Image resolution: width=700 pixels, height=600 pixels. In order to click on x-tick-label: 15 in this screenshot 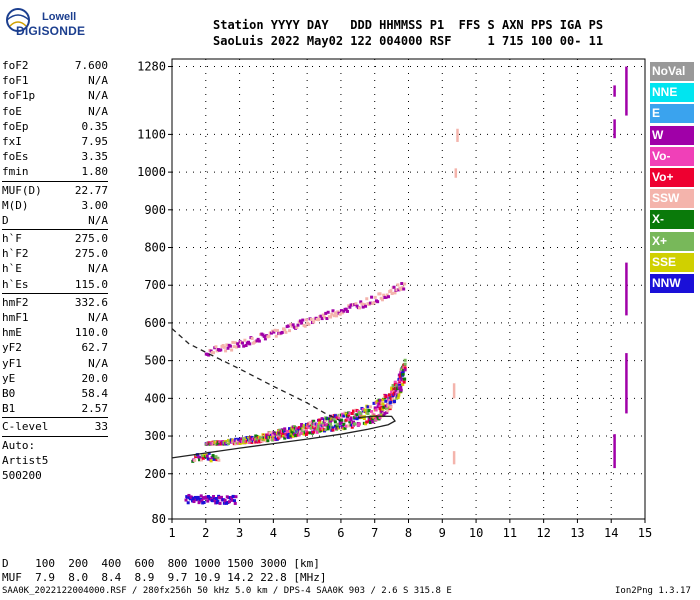, I will do `click(645, 533)`.